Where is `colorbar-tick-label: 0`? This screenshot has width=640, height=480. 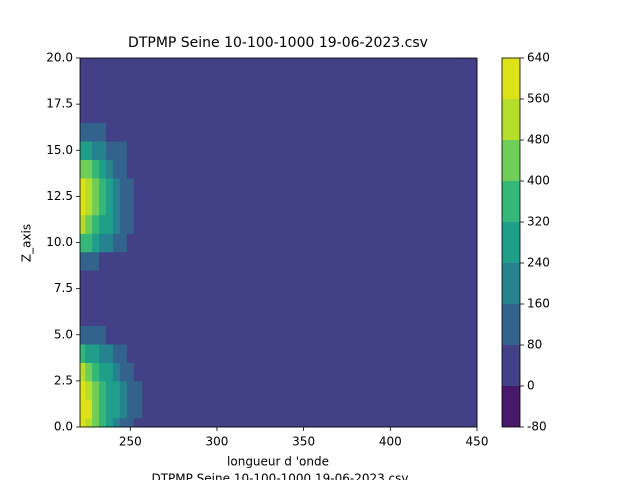
colorbar-tick-label: 0 is located at coordinates (531, 386).